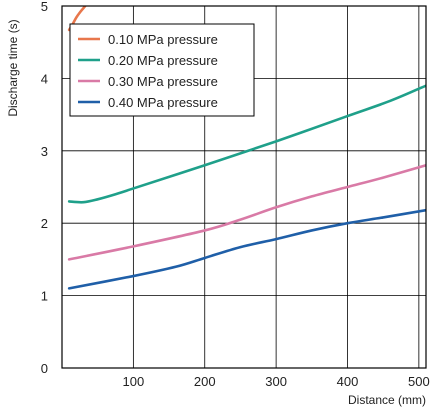 This screenshot has width=448, height=412. I want to click on y-tick-label: 2, so click(44, 223).